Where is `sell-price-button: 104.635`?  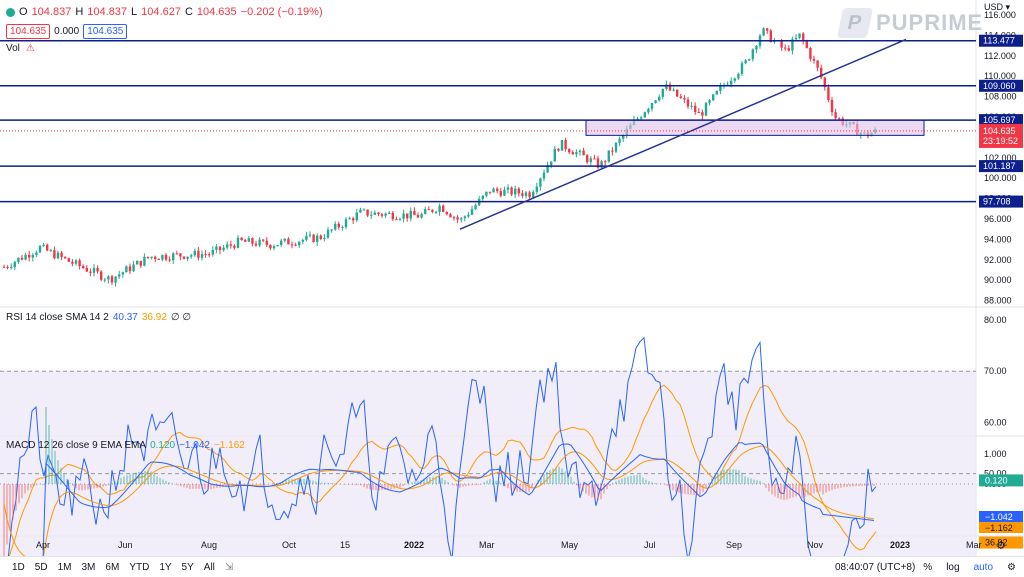 sell-price-button: 104.635 is located at coordinates (28, 31).